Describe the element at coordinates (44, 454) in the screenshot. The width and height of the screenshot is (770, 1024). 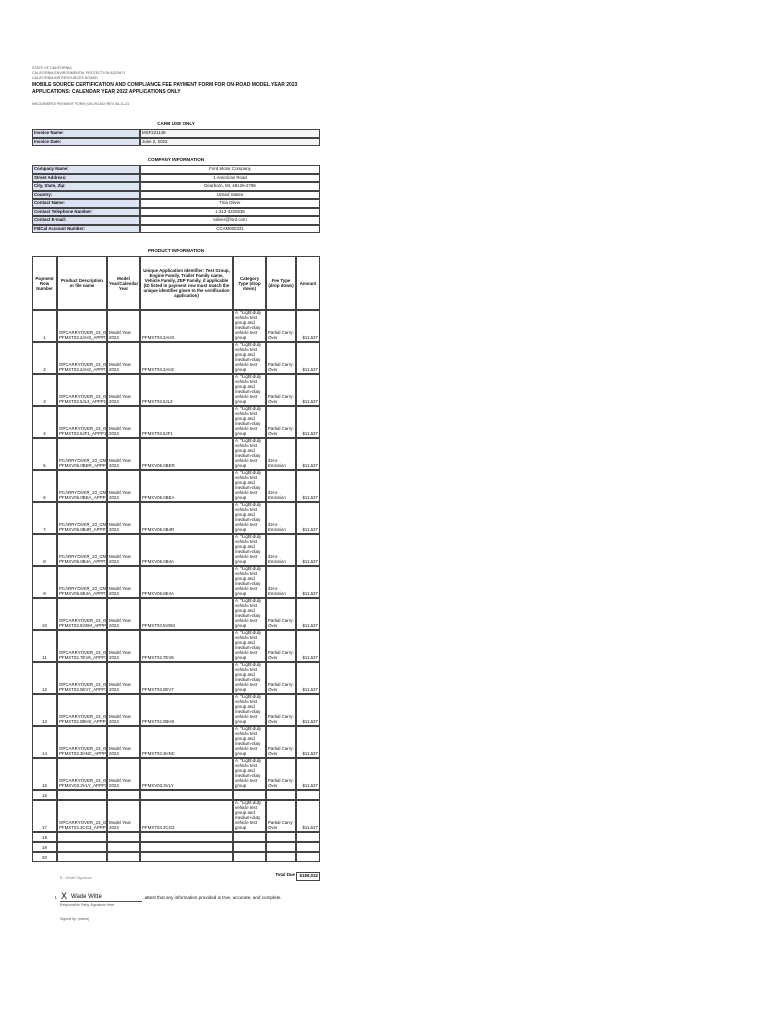
I see `row-number: 5` at that location.